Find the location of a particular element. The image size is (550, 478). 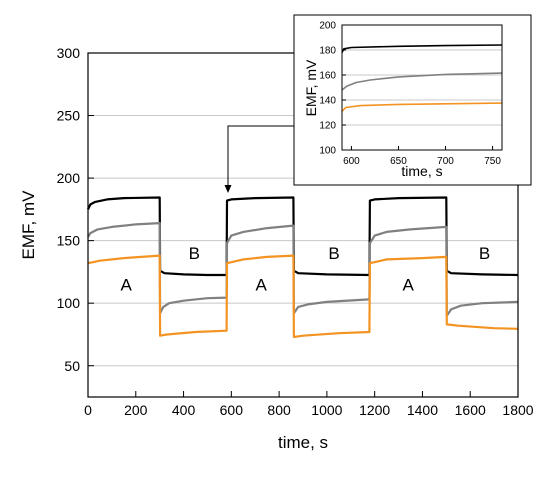

inset-pointer-arrowhead is located at coordinates (228, 189).